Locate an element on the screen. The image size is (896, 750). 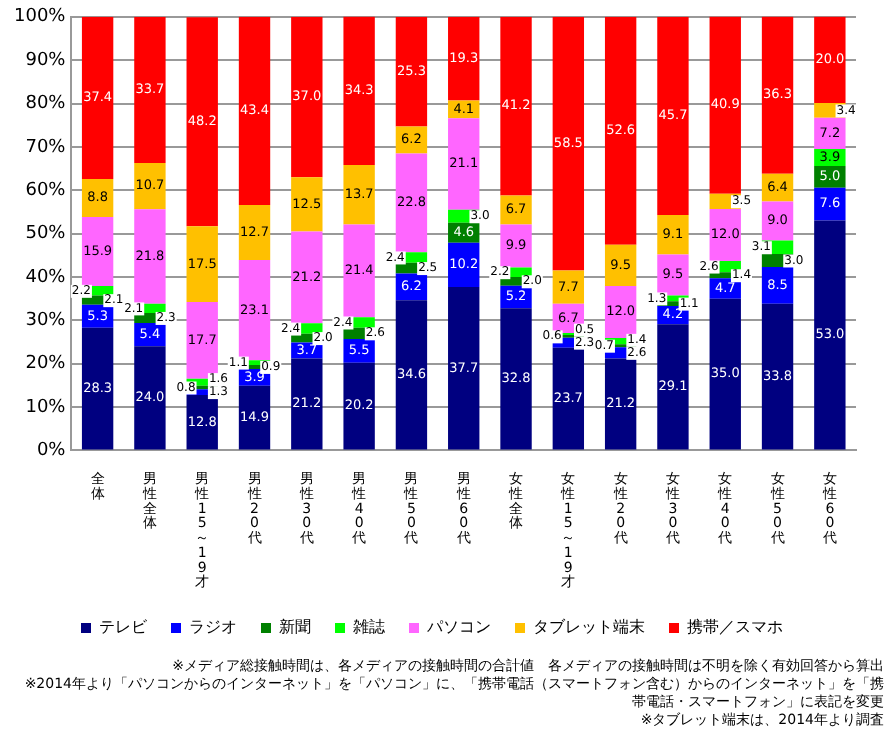
legend-label: テレビ is located at coordinates (124, 627).